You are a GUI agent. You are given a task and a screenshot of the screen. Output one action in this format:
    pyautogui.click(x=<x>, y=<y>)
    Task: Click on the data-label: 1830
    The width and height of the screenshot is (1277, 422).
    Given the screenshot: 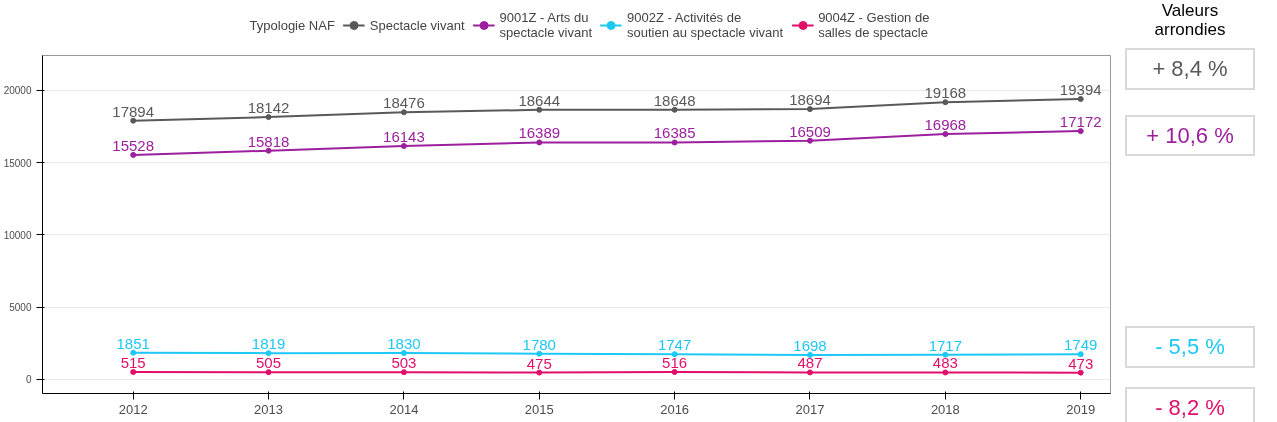 What is the action you would take?
    pyautogui.click(x=404, y=343)
    